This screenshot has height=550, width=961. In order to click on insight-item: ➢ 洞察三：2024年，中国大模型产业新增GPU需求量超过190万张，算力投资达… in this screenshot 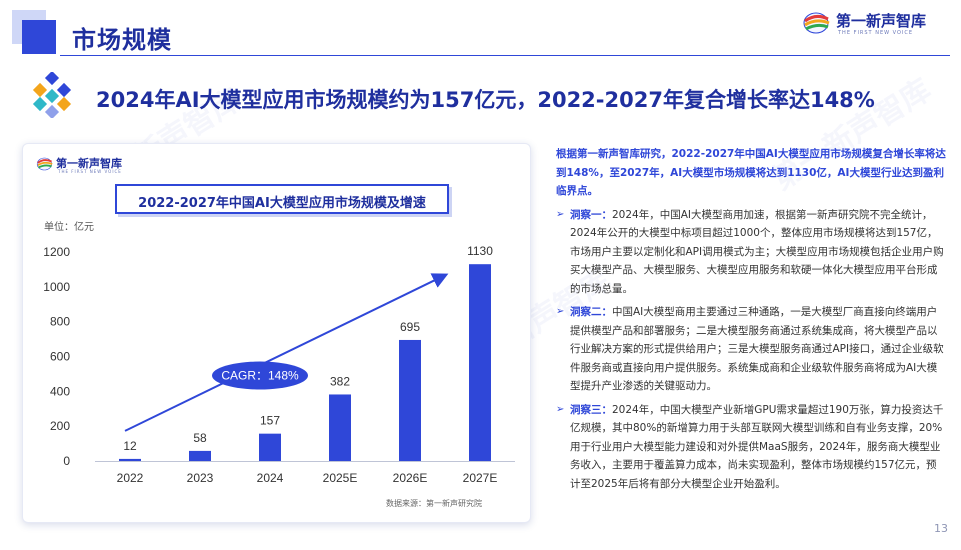, I will do `click(751, 447)`.